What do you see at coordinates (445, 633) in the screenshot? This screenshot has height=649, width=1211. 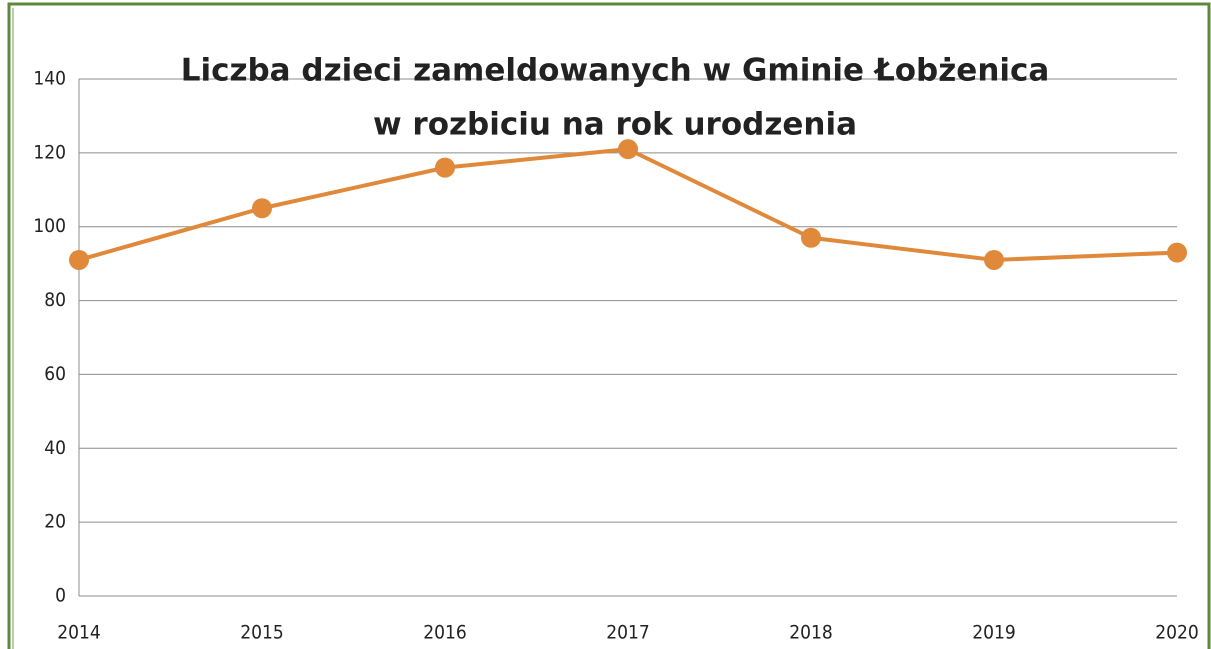 I see `x-tick-label: 2016` at bounding box center [445, 633].